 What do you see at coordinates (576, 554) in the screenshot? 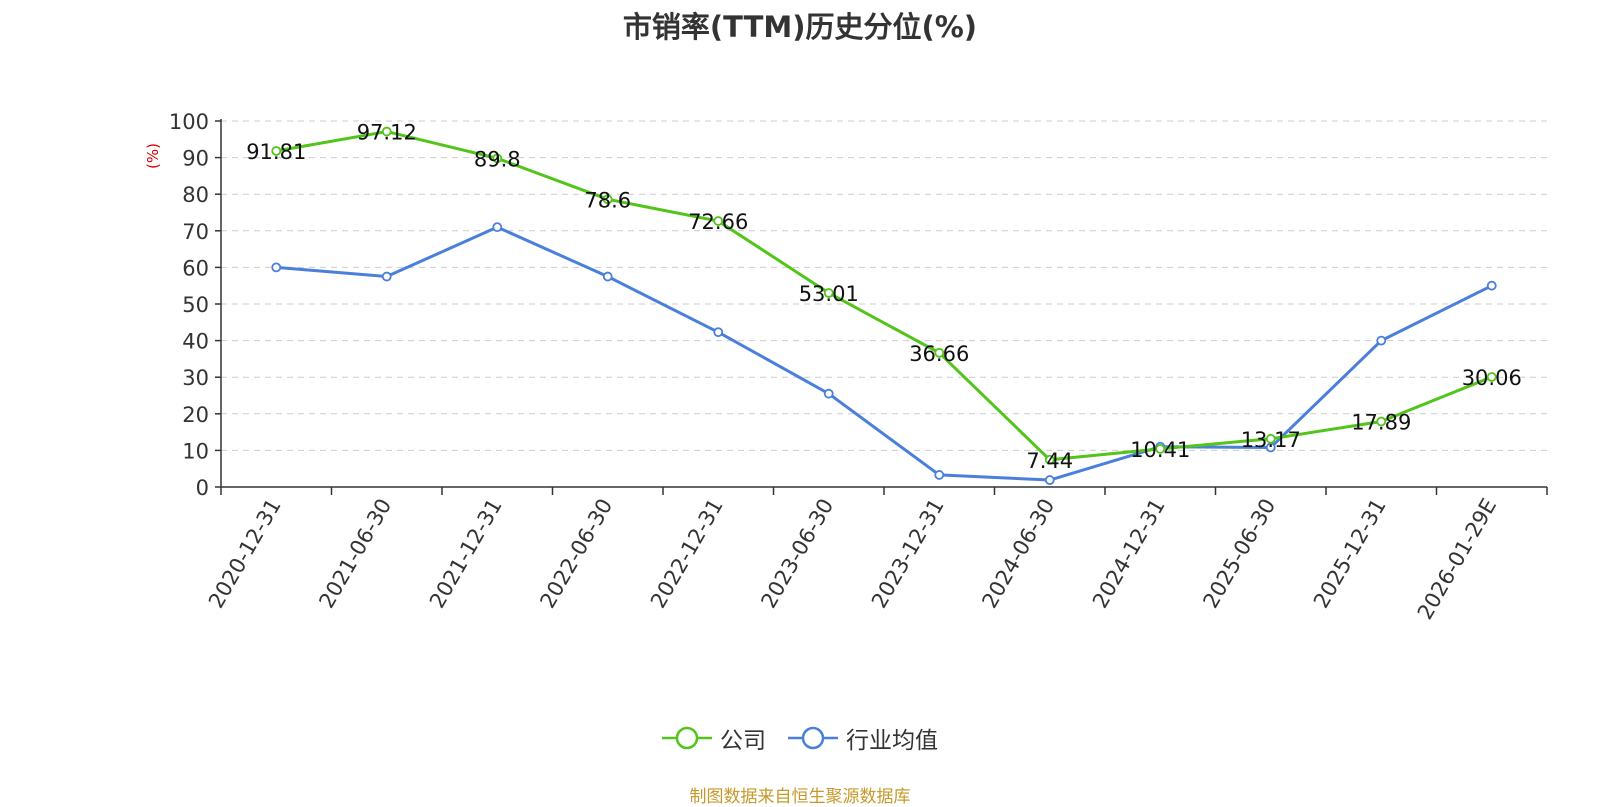
I see `x-tick-label: 2022-06-30` at bounding box center [576, 554].